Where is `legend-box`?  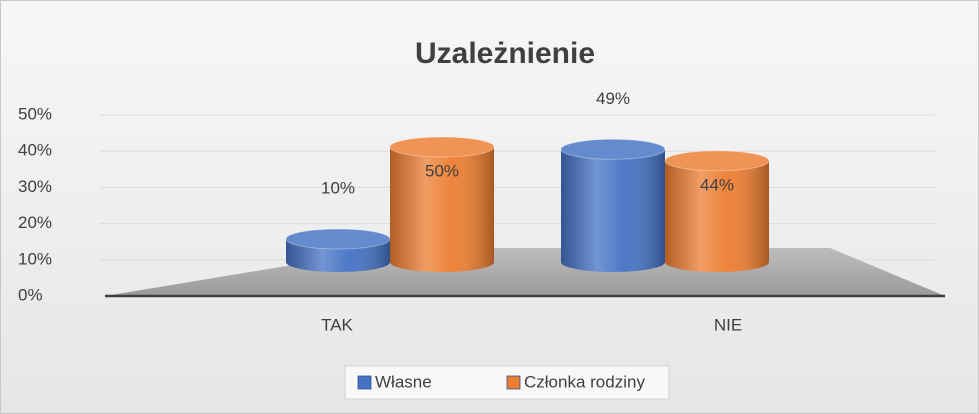
legend-box is located at coordinates (507, 382).